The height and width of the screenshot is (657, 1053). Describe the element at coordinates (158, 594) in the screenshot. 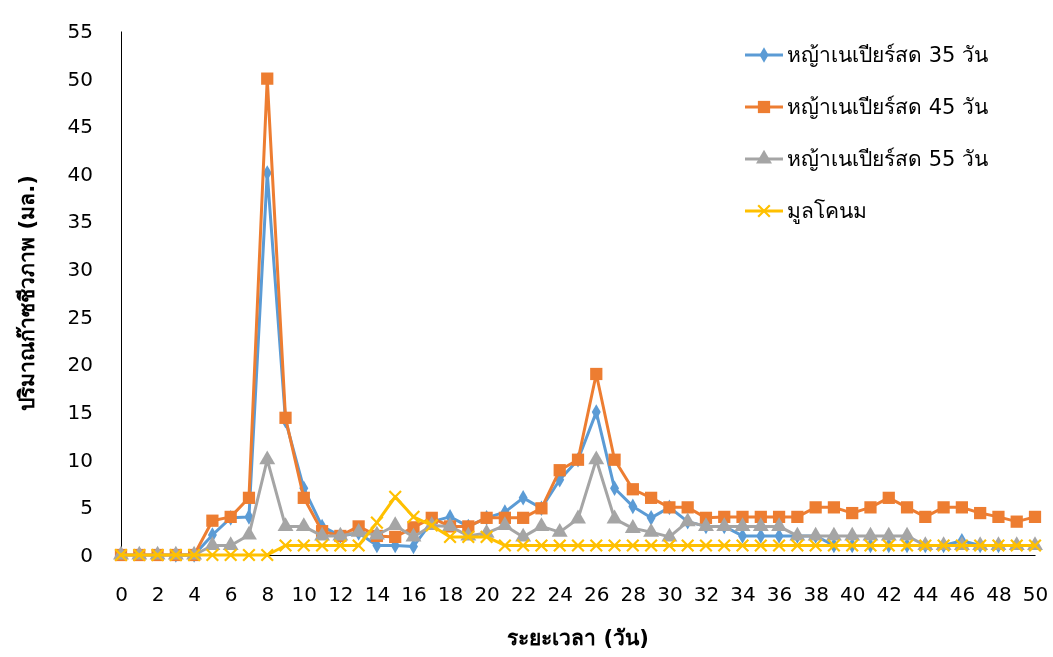

I see `x-tick-label: 2` at that location.